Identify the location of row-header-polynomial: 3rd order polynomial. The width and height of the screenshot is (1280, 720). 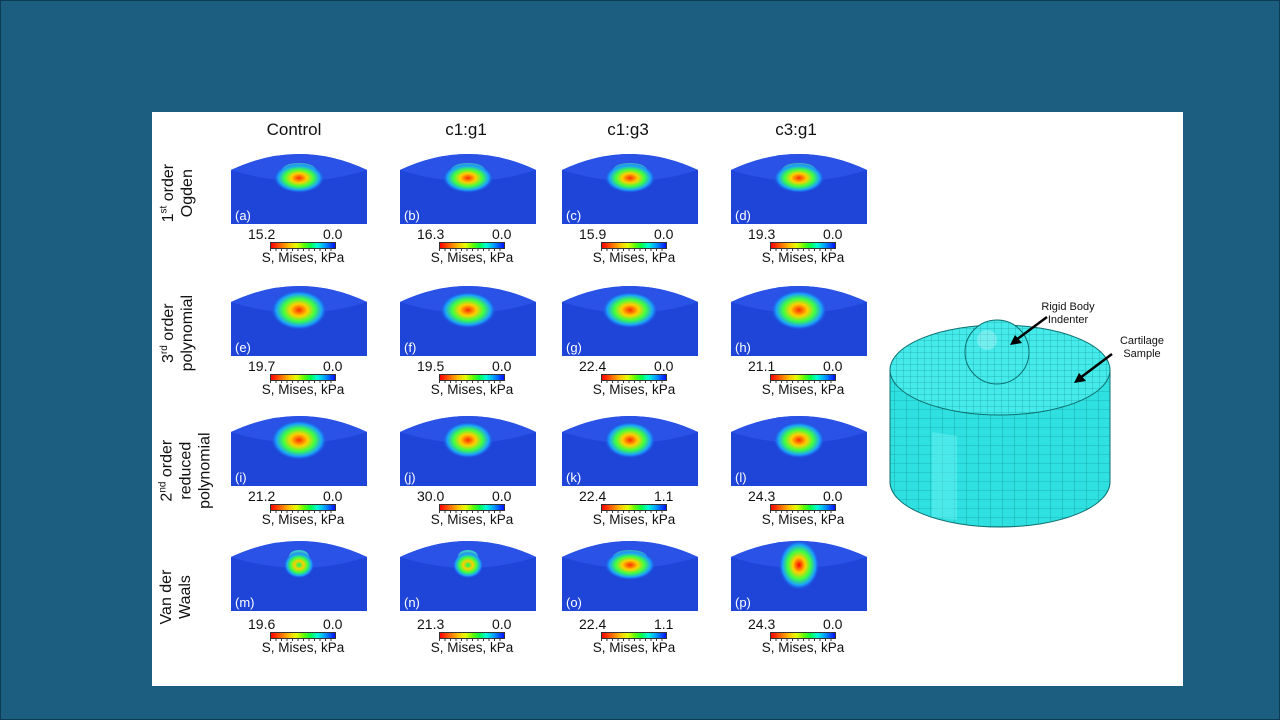
(176, 333).